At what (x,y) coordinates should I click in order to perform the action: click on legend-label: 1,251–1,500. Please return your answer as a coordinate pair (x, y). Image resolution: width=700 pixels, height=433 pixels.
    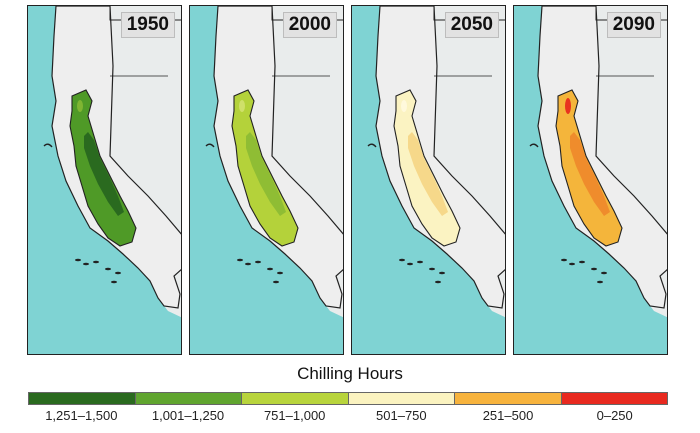
    Looking at the image, I should click on (81, 415).